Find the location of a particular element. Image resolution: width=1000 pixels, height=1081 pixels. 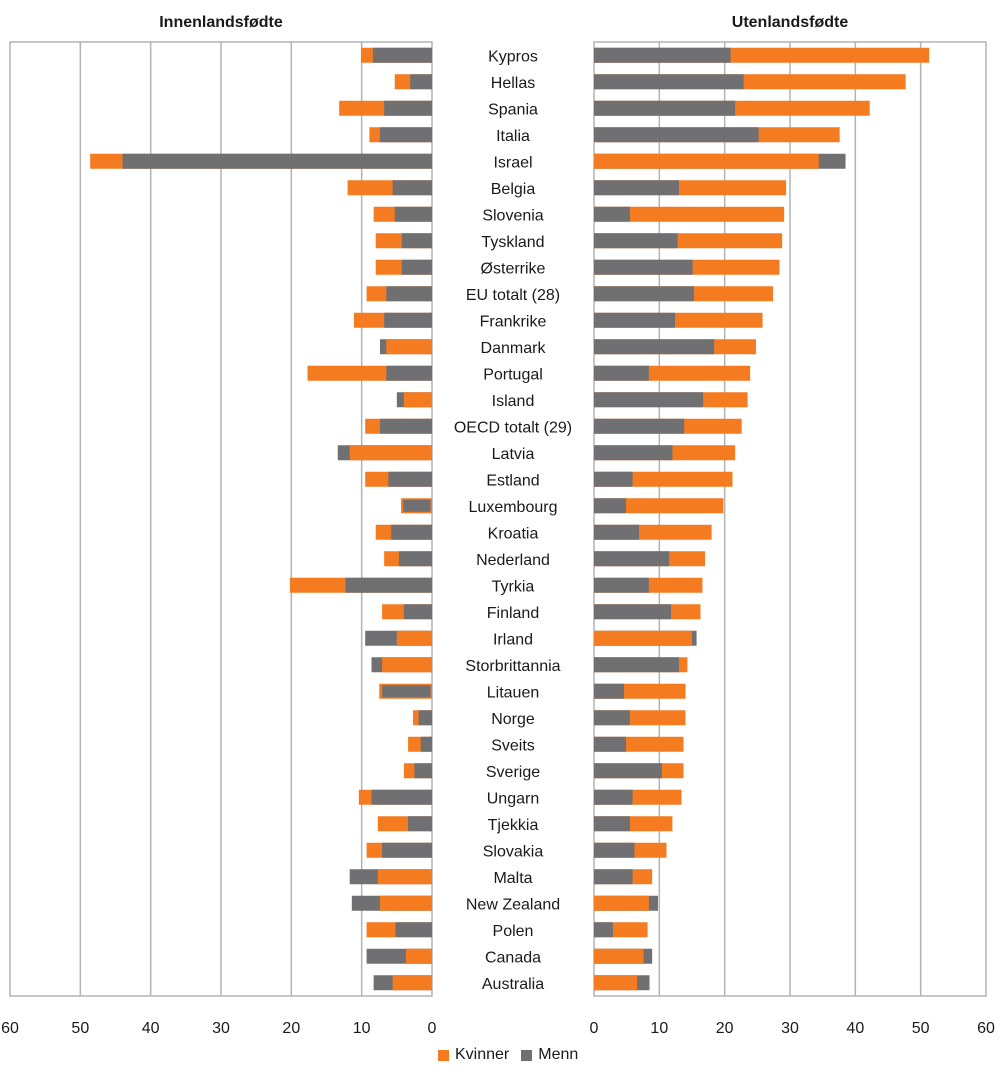

right-panel-x-ticks: 0 10 20 30 40 50 60 is located at coordinates (792, 1028).